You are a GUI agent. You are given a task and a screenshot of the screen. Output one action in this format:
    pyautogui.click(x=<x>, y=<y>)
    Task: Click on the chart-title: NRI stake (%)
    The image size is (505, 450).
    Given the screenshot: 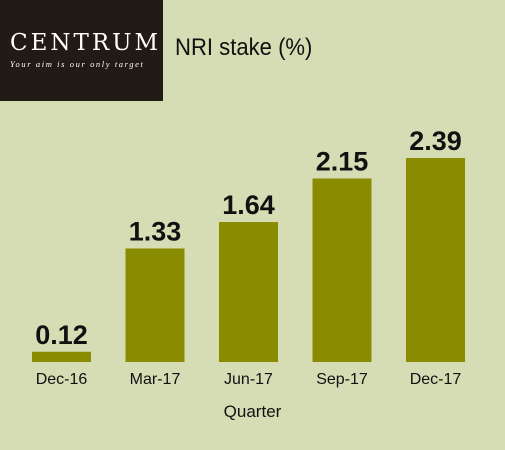 What is the action you would take?
    pyautogui.click(x=244, y=47)
    